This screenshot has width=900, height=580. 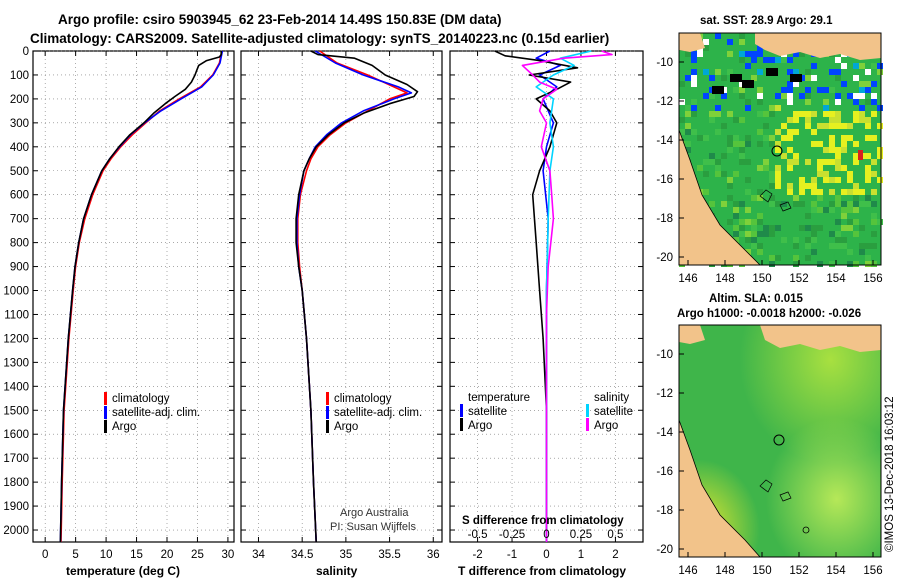 I want to click on series-line-satellite-adj-clim-, so click(x=354, y=296).